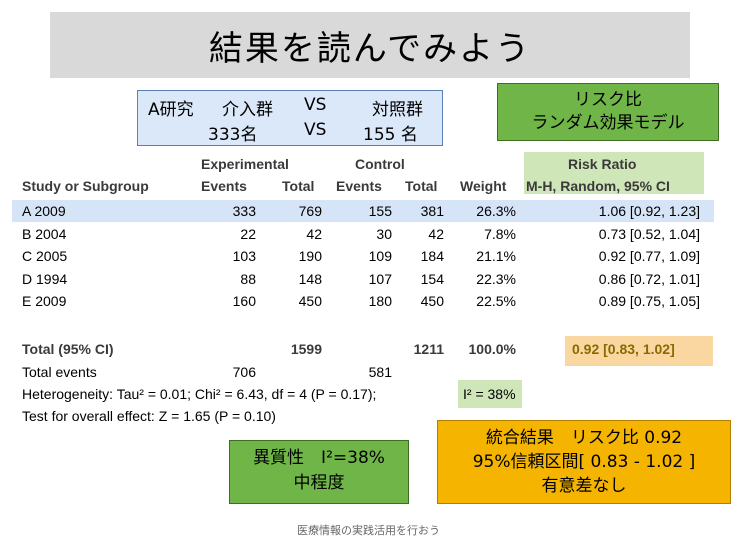 Image resolution: width=737 pixels, height=553 pixels. Describe the element at coordinates (496, 278) in the screenshot. I see `cell-weight: 22.3%` at that location.